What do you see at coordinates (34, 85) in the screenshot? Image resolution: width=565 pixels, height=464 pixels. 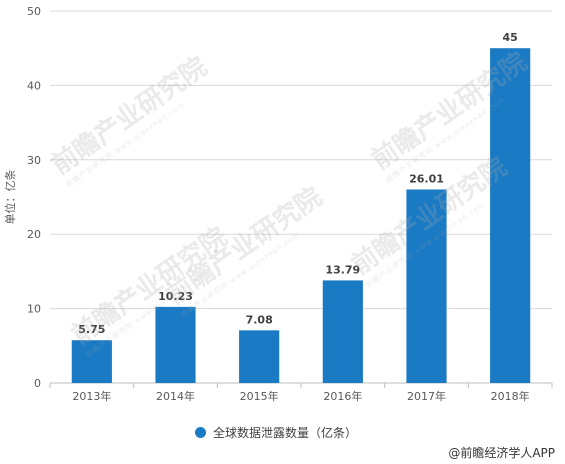 I see `y-tick-label: 40` at bounding box center [34, 85].